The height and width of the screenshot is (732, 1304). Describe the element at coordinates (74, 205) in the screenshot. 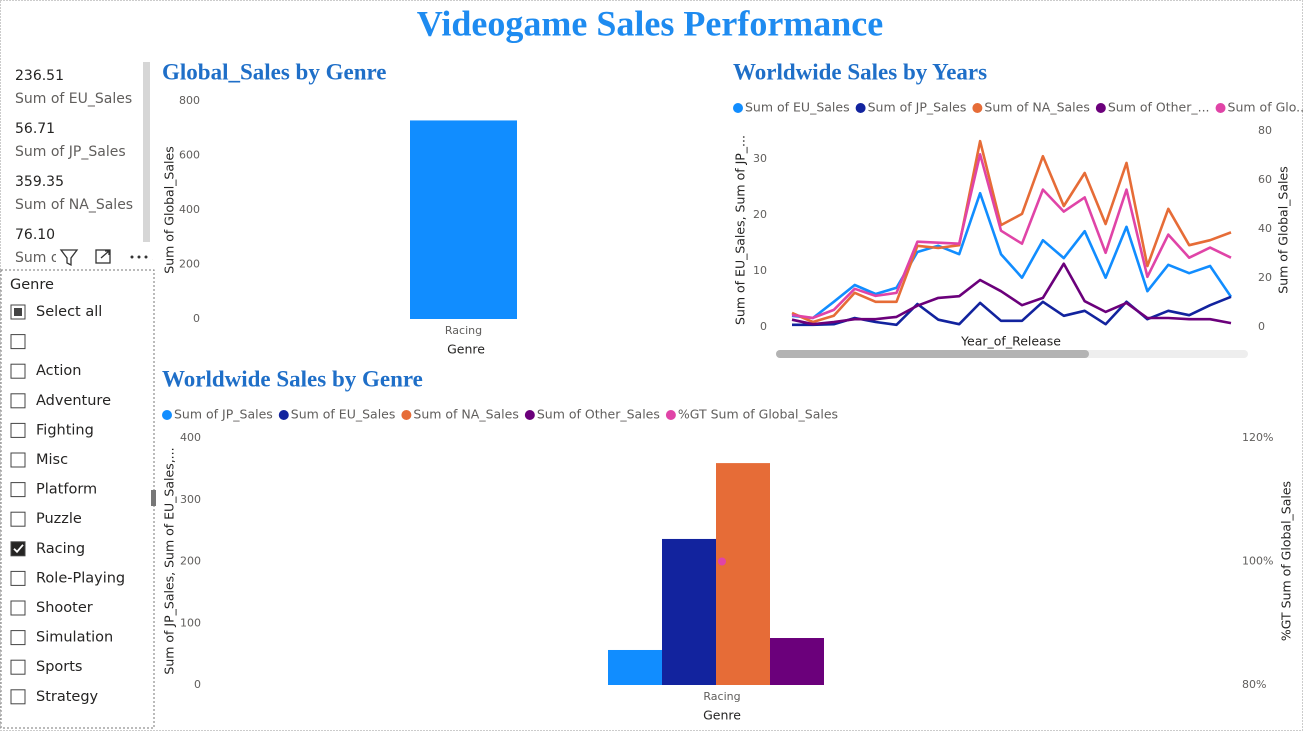

I see `card-label: Sum of NA_Sales` at that location.